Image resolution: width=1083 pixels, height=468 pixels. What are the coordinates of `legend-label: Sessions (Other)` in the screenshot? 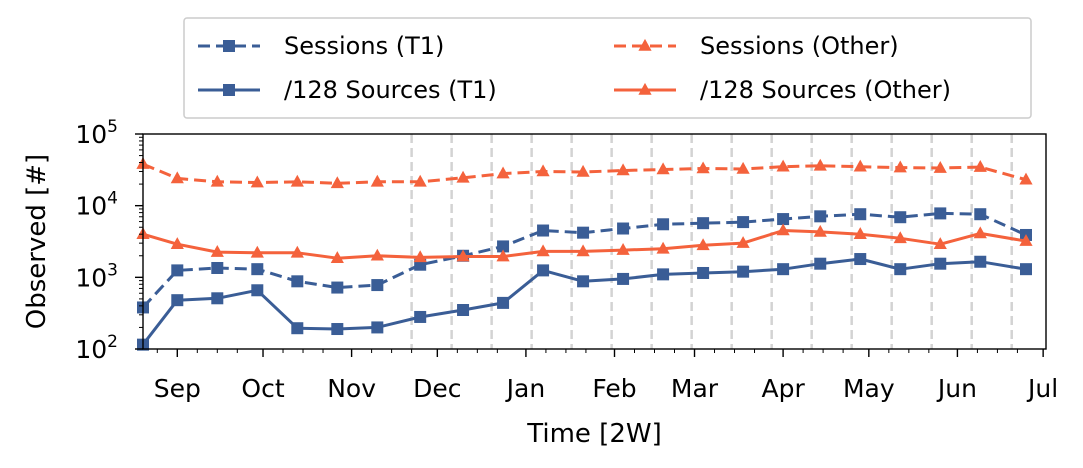 It's located at (799, 46).